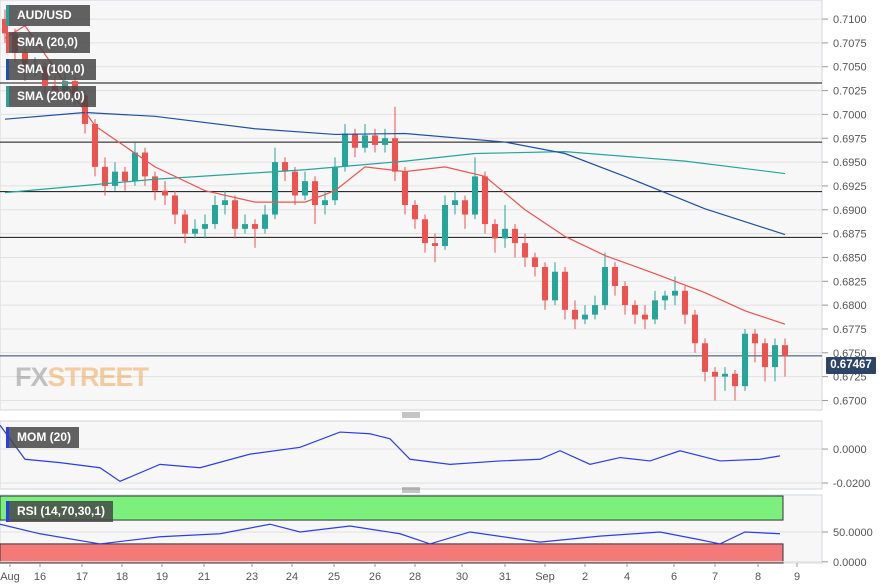 The image size is (894, 587). I want to click on y-tick-label: 0.6825, so click(850, 282).